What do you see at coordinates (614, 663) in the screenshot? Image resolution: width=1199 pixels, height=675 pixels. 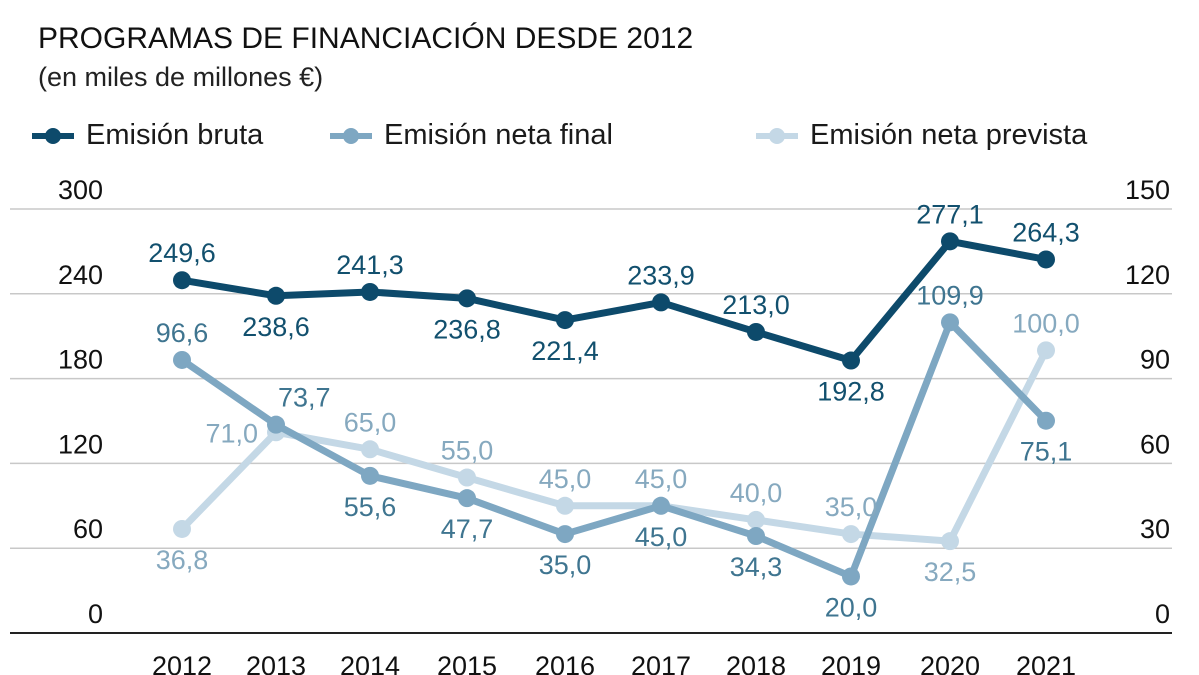 I see `x-axis: 2012 2013 2014 2015 2016 2017 2018 2019 2020 2021` at bounding box center [614, 663].